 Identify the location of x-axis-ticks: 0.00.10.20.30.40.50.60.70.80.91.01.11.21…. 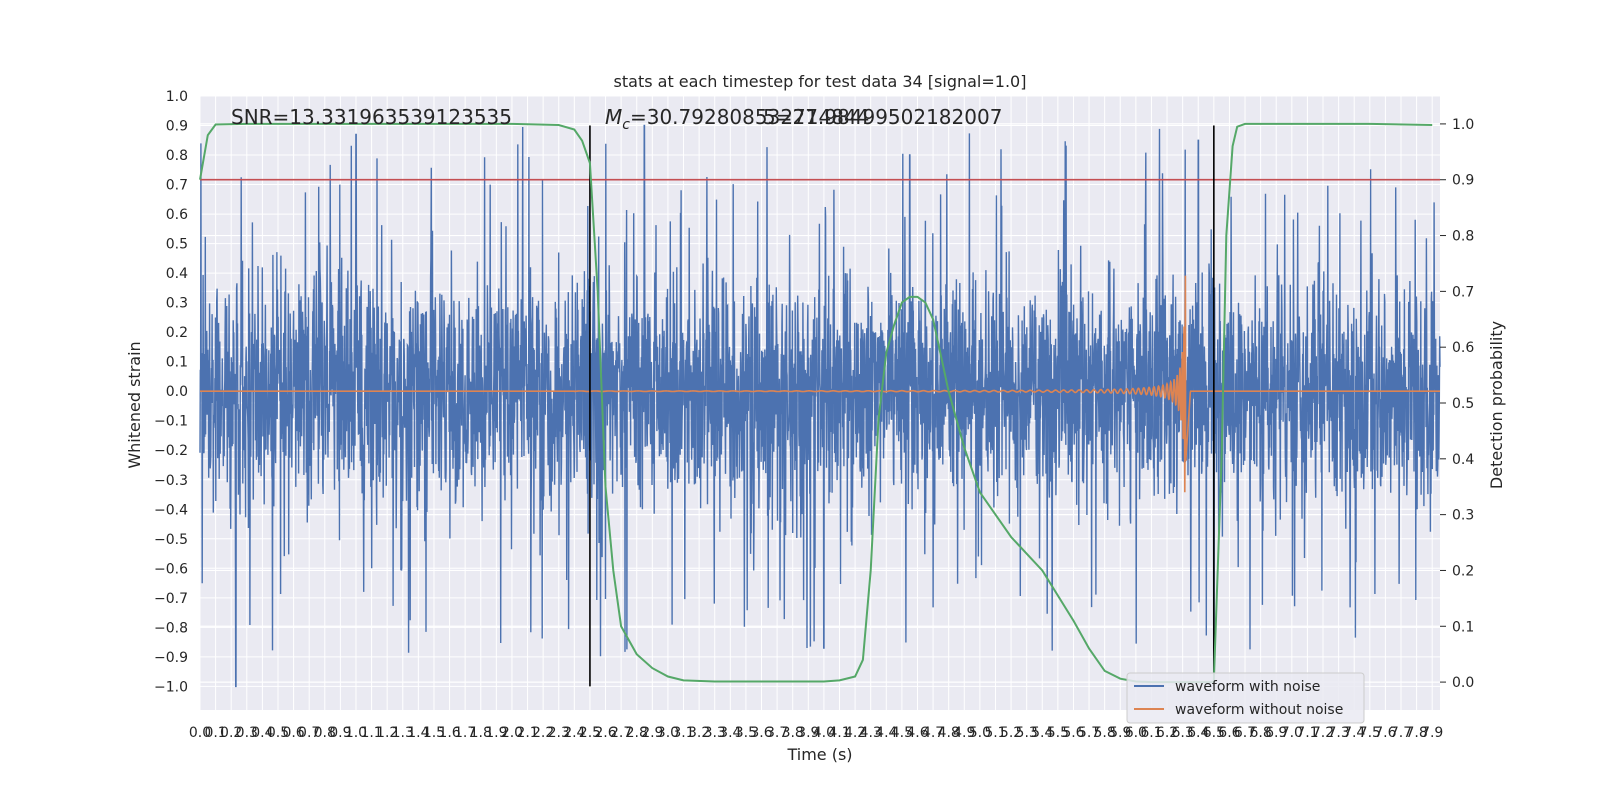
(816, 733).